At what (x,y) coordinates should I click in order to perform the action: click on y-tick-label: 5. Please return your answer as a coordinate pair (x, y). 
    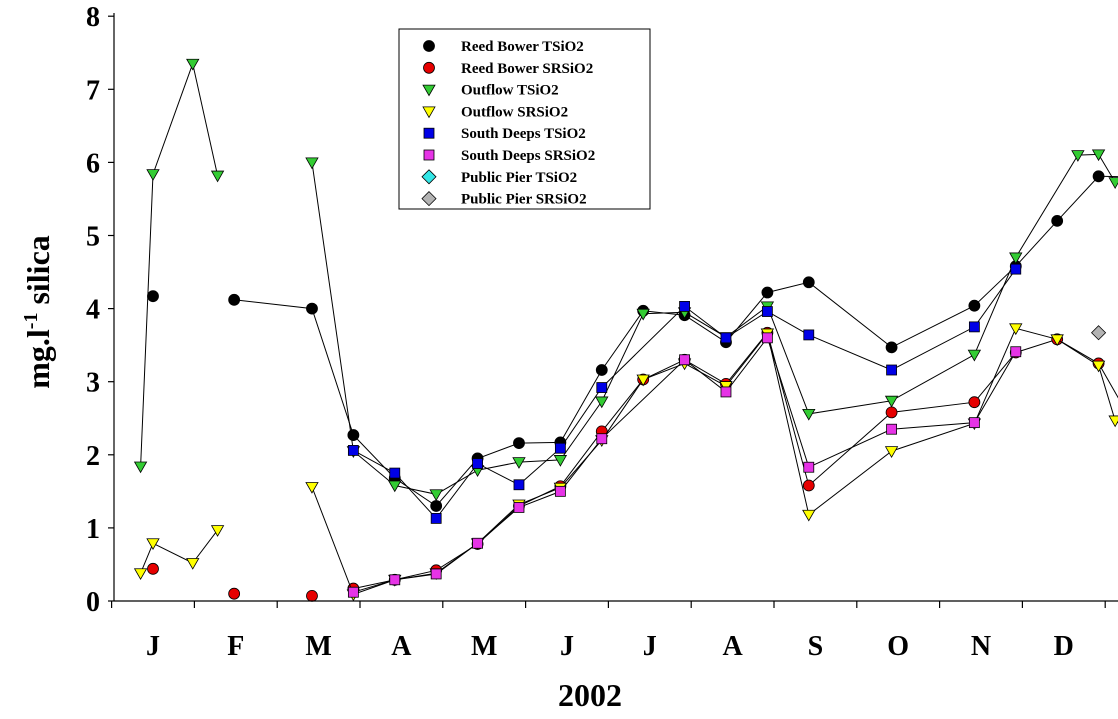
    Looking at the image, I should click on (93, 237).